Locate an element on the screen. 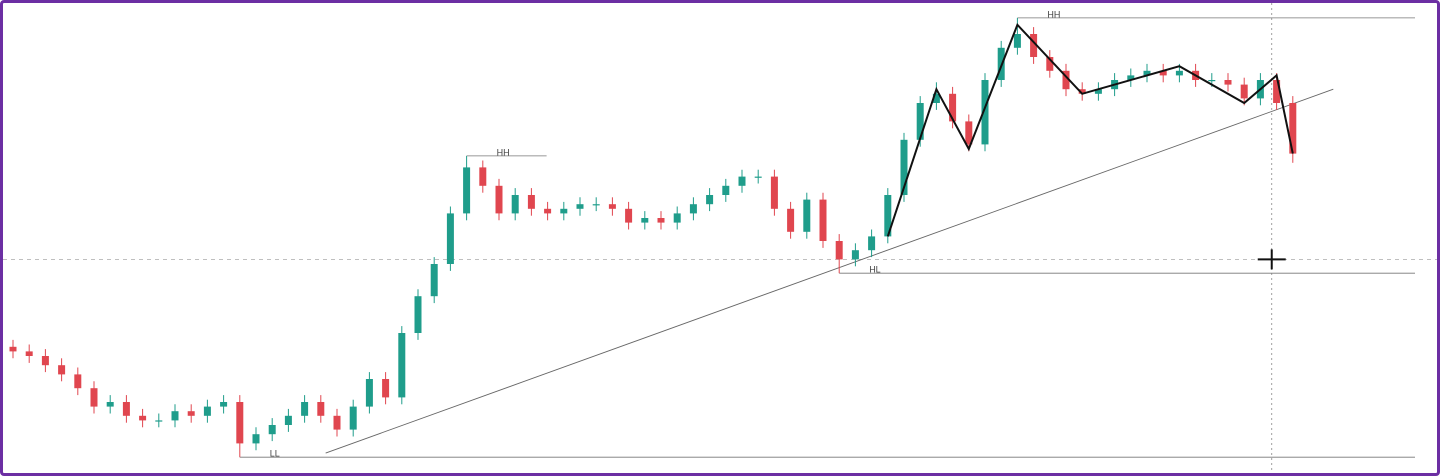 This screenshot has width=1440, height=476. level-label: LL is located at coordinates (275, 454).